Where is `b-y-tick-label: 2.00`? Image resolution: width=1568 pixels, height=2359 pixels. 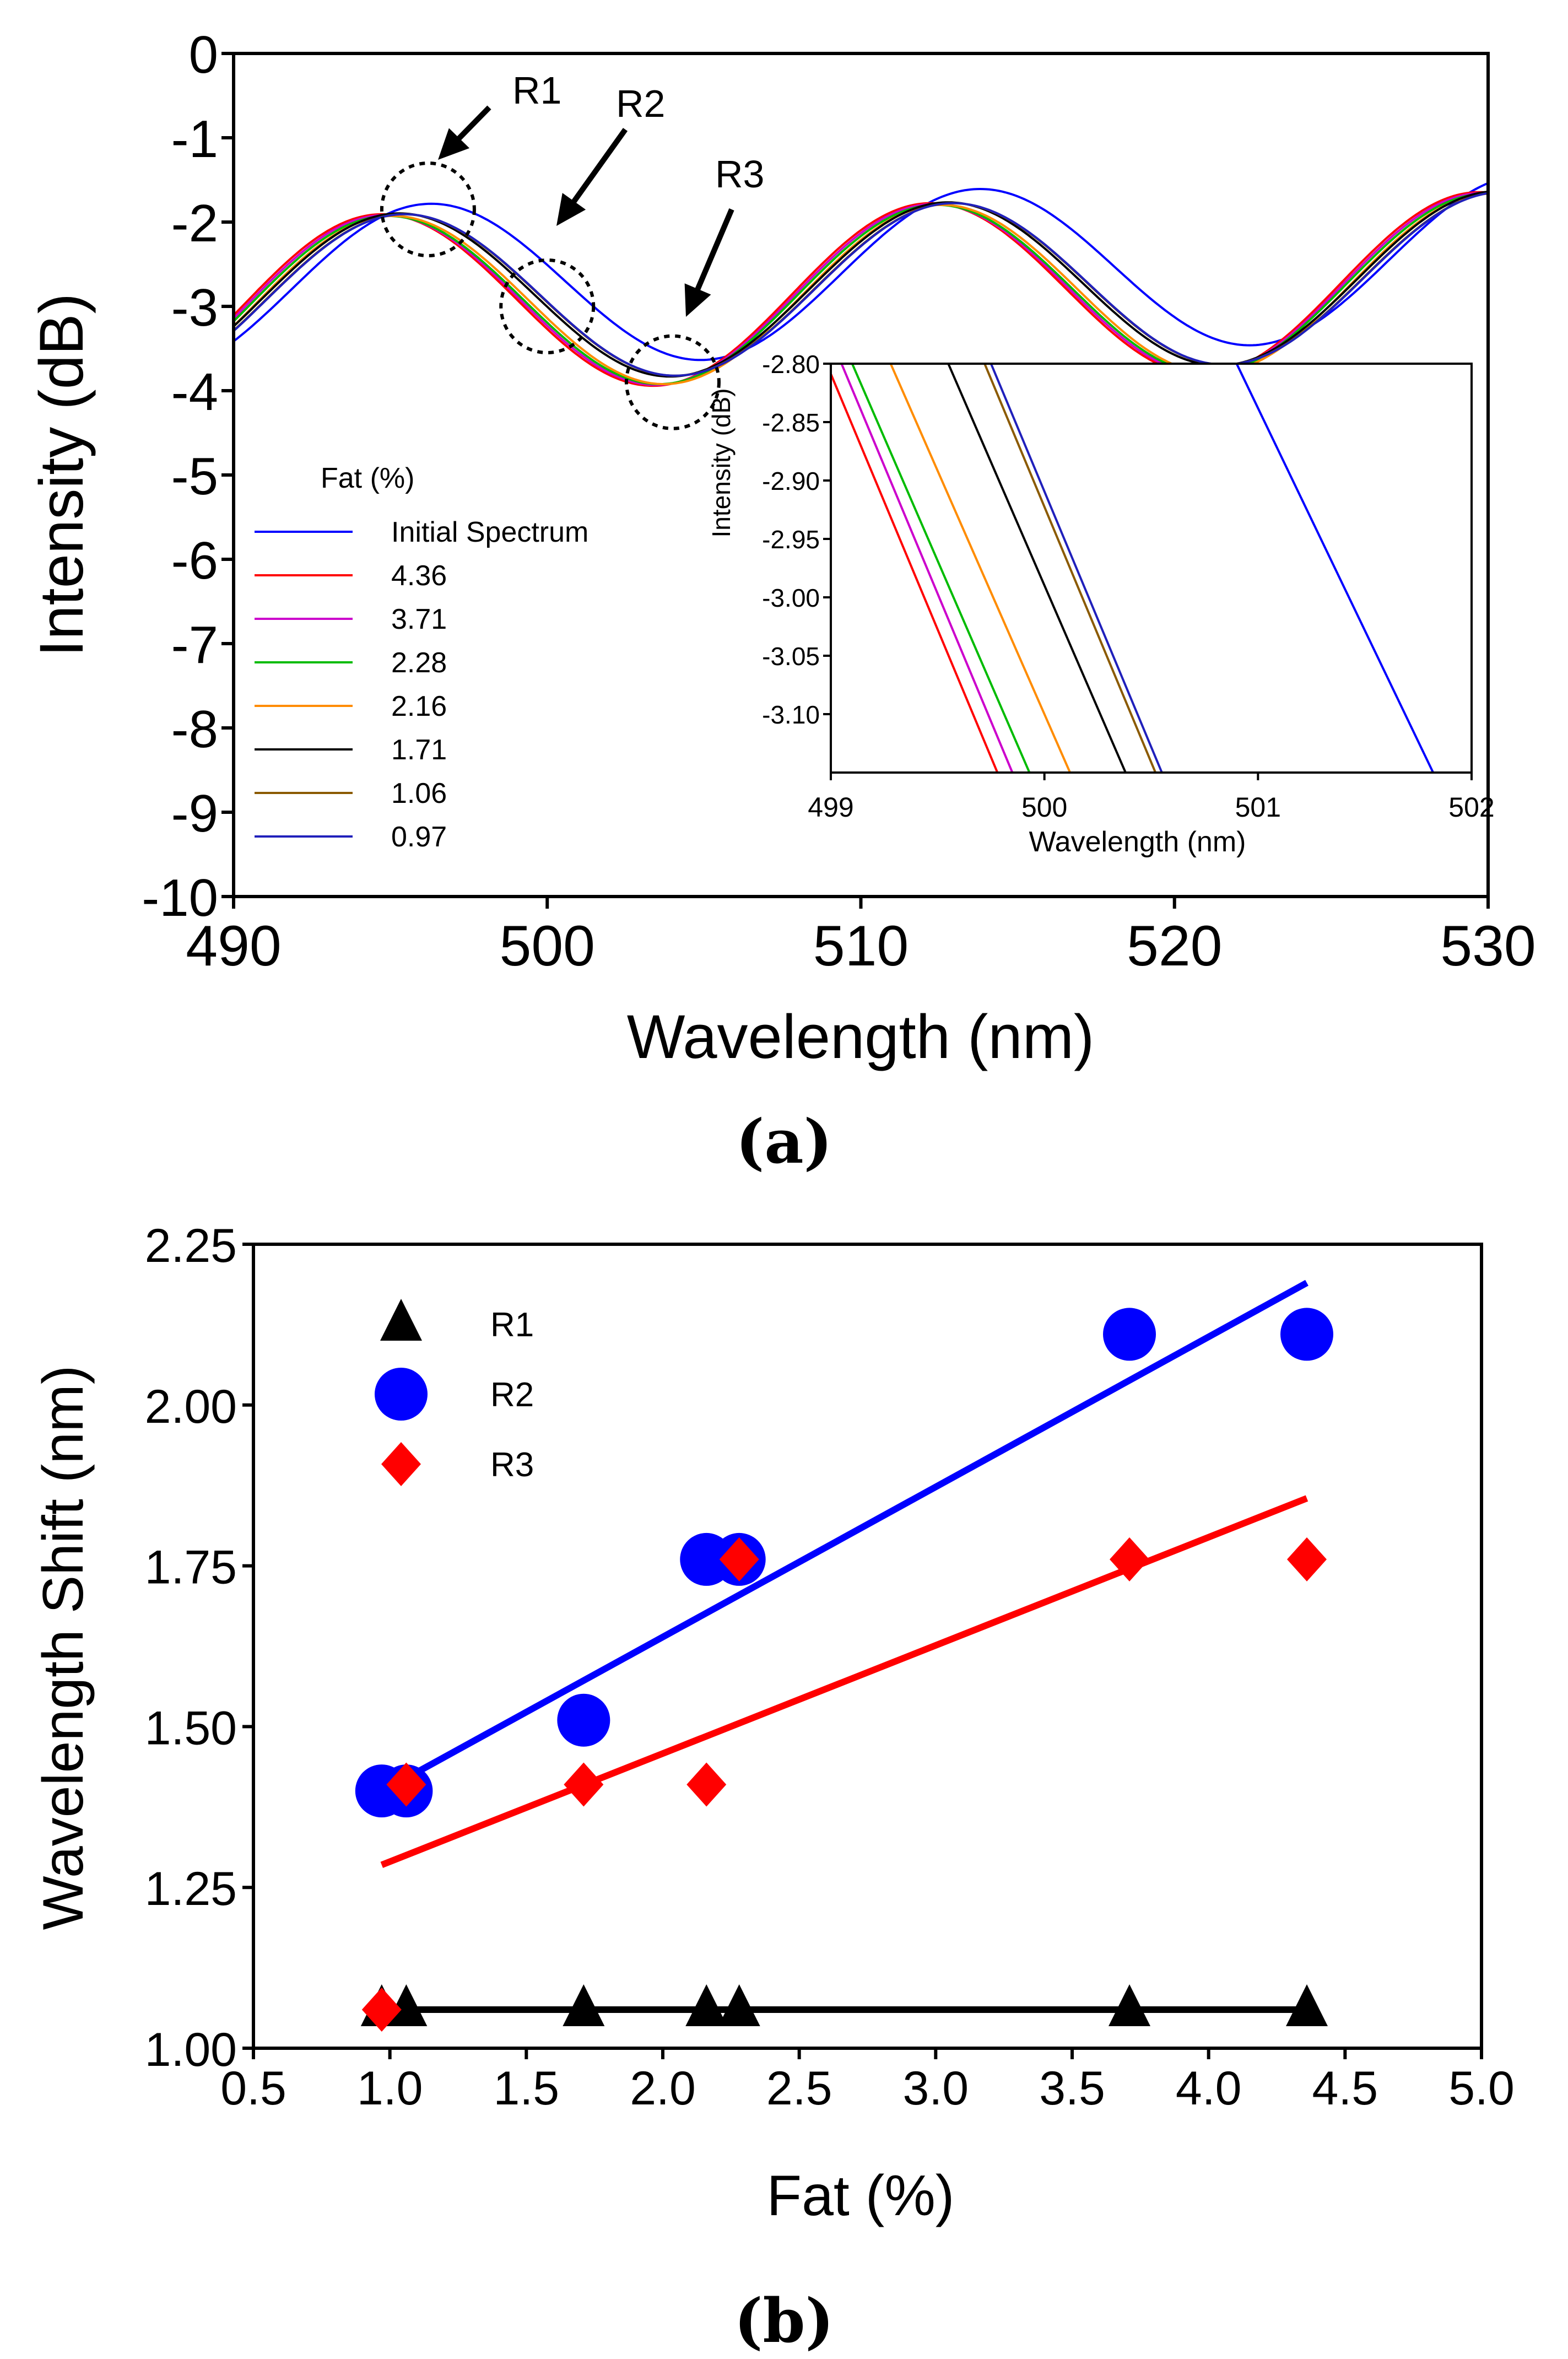 b-y-tick-label: 2.00 is located at coordinates (191, 1406).